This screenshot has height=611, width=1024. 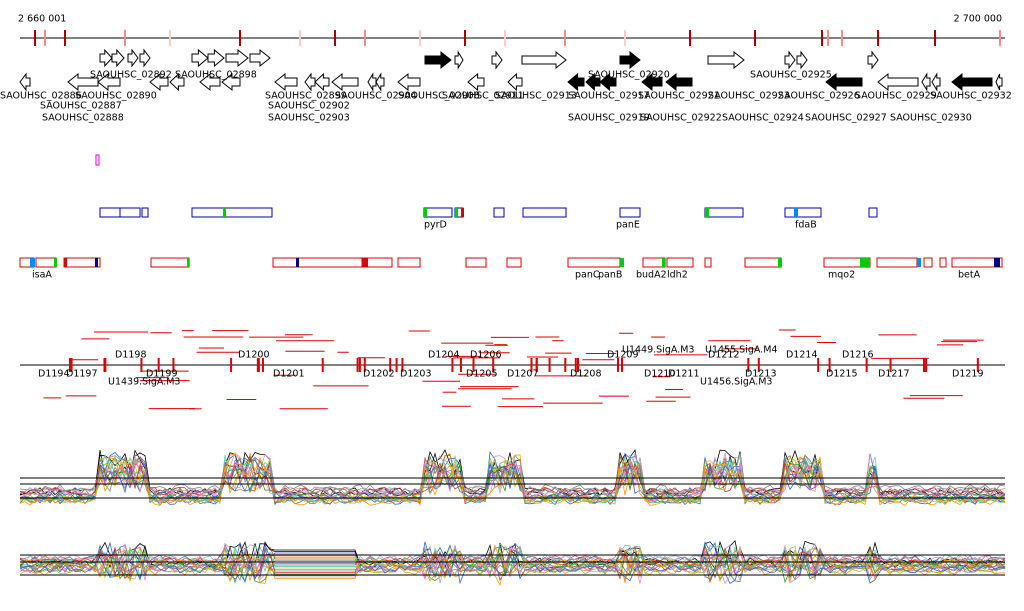 What do you see at coordinates (523, 374) in the screenshot?
I see `probe-label: D1207` at bounding box center [523, 374].